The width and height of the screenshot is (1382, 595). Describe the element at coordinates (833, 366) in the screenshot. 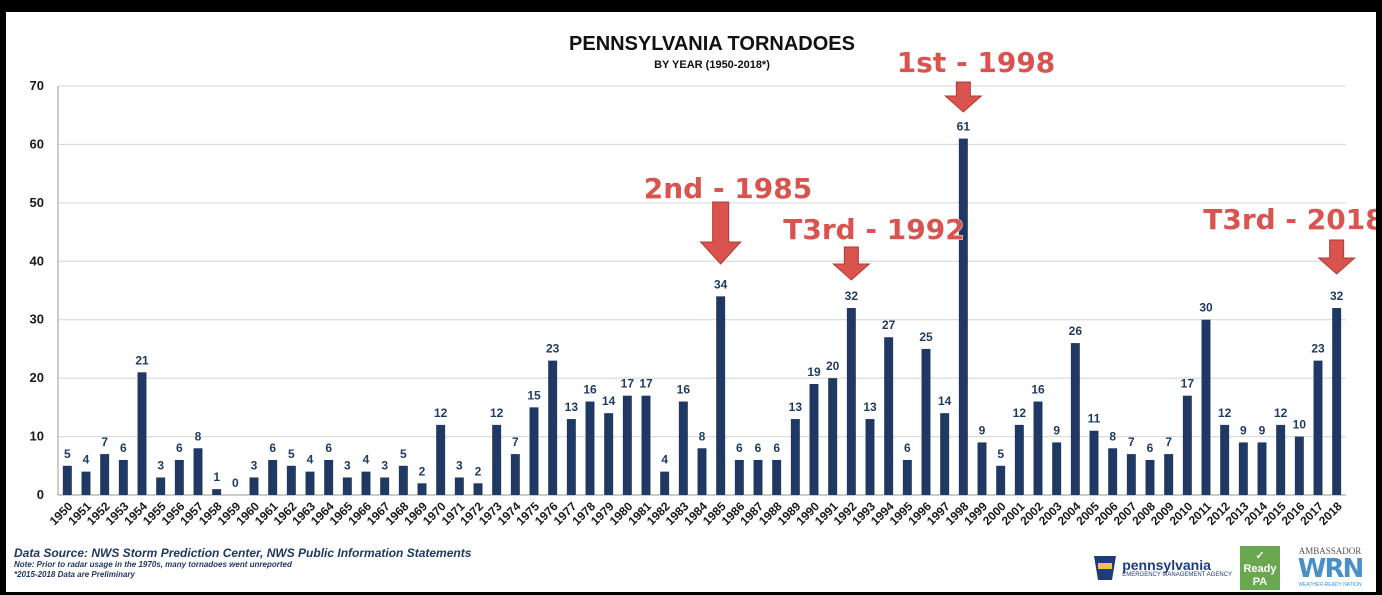

I see `data-label: 20` at that location.